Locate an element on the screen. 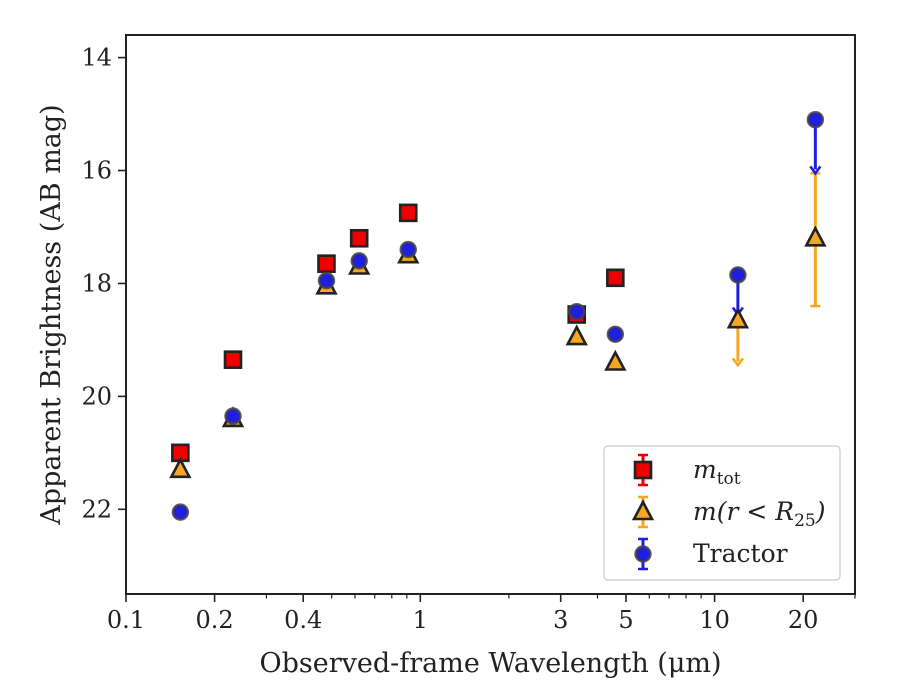  legend-label: mtot is located at coordinates (717, 472).